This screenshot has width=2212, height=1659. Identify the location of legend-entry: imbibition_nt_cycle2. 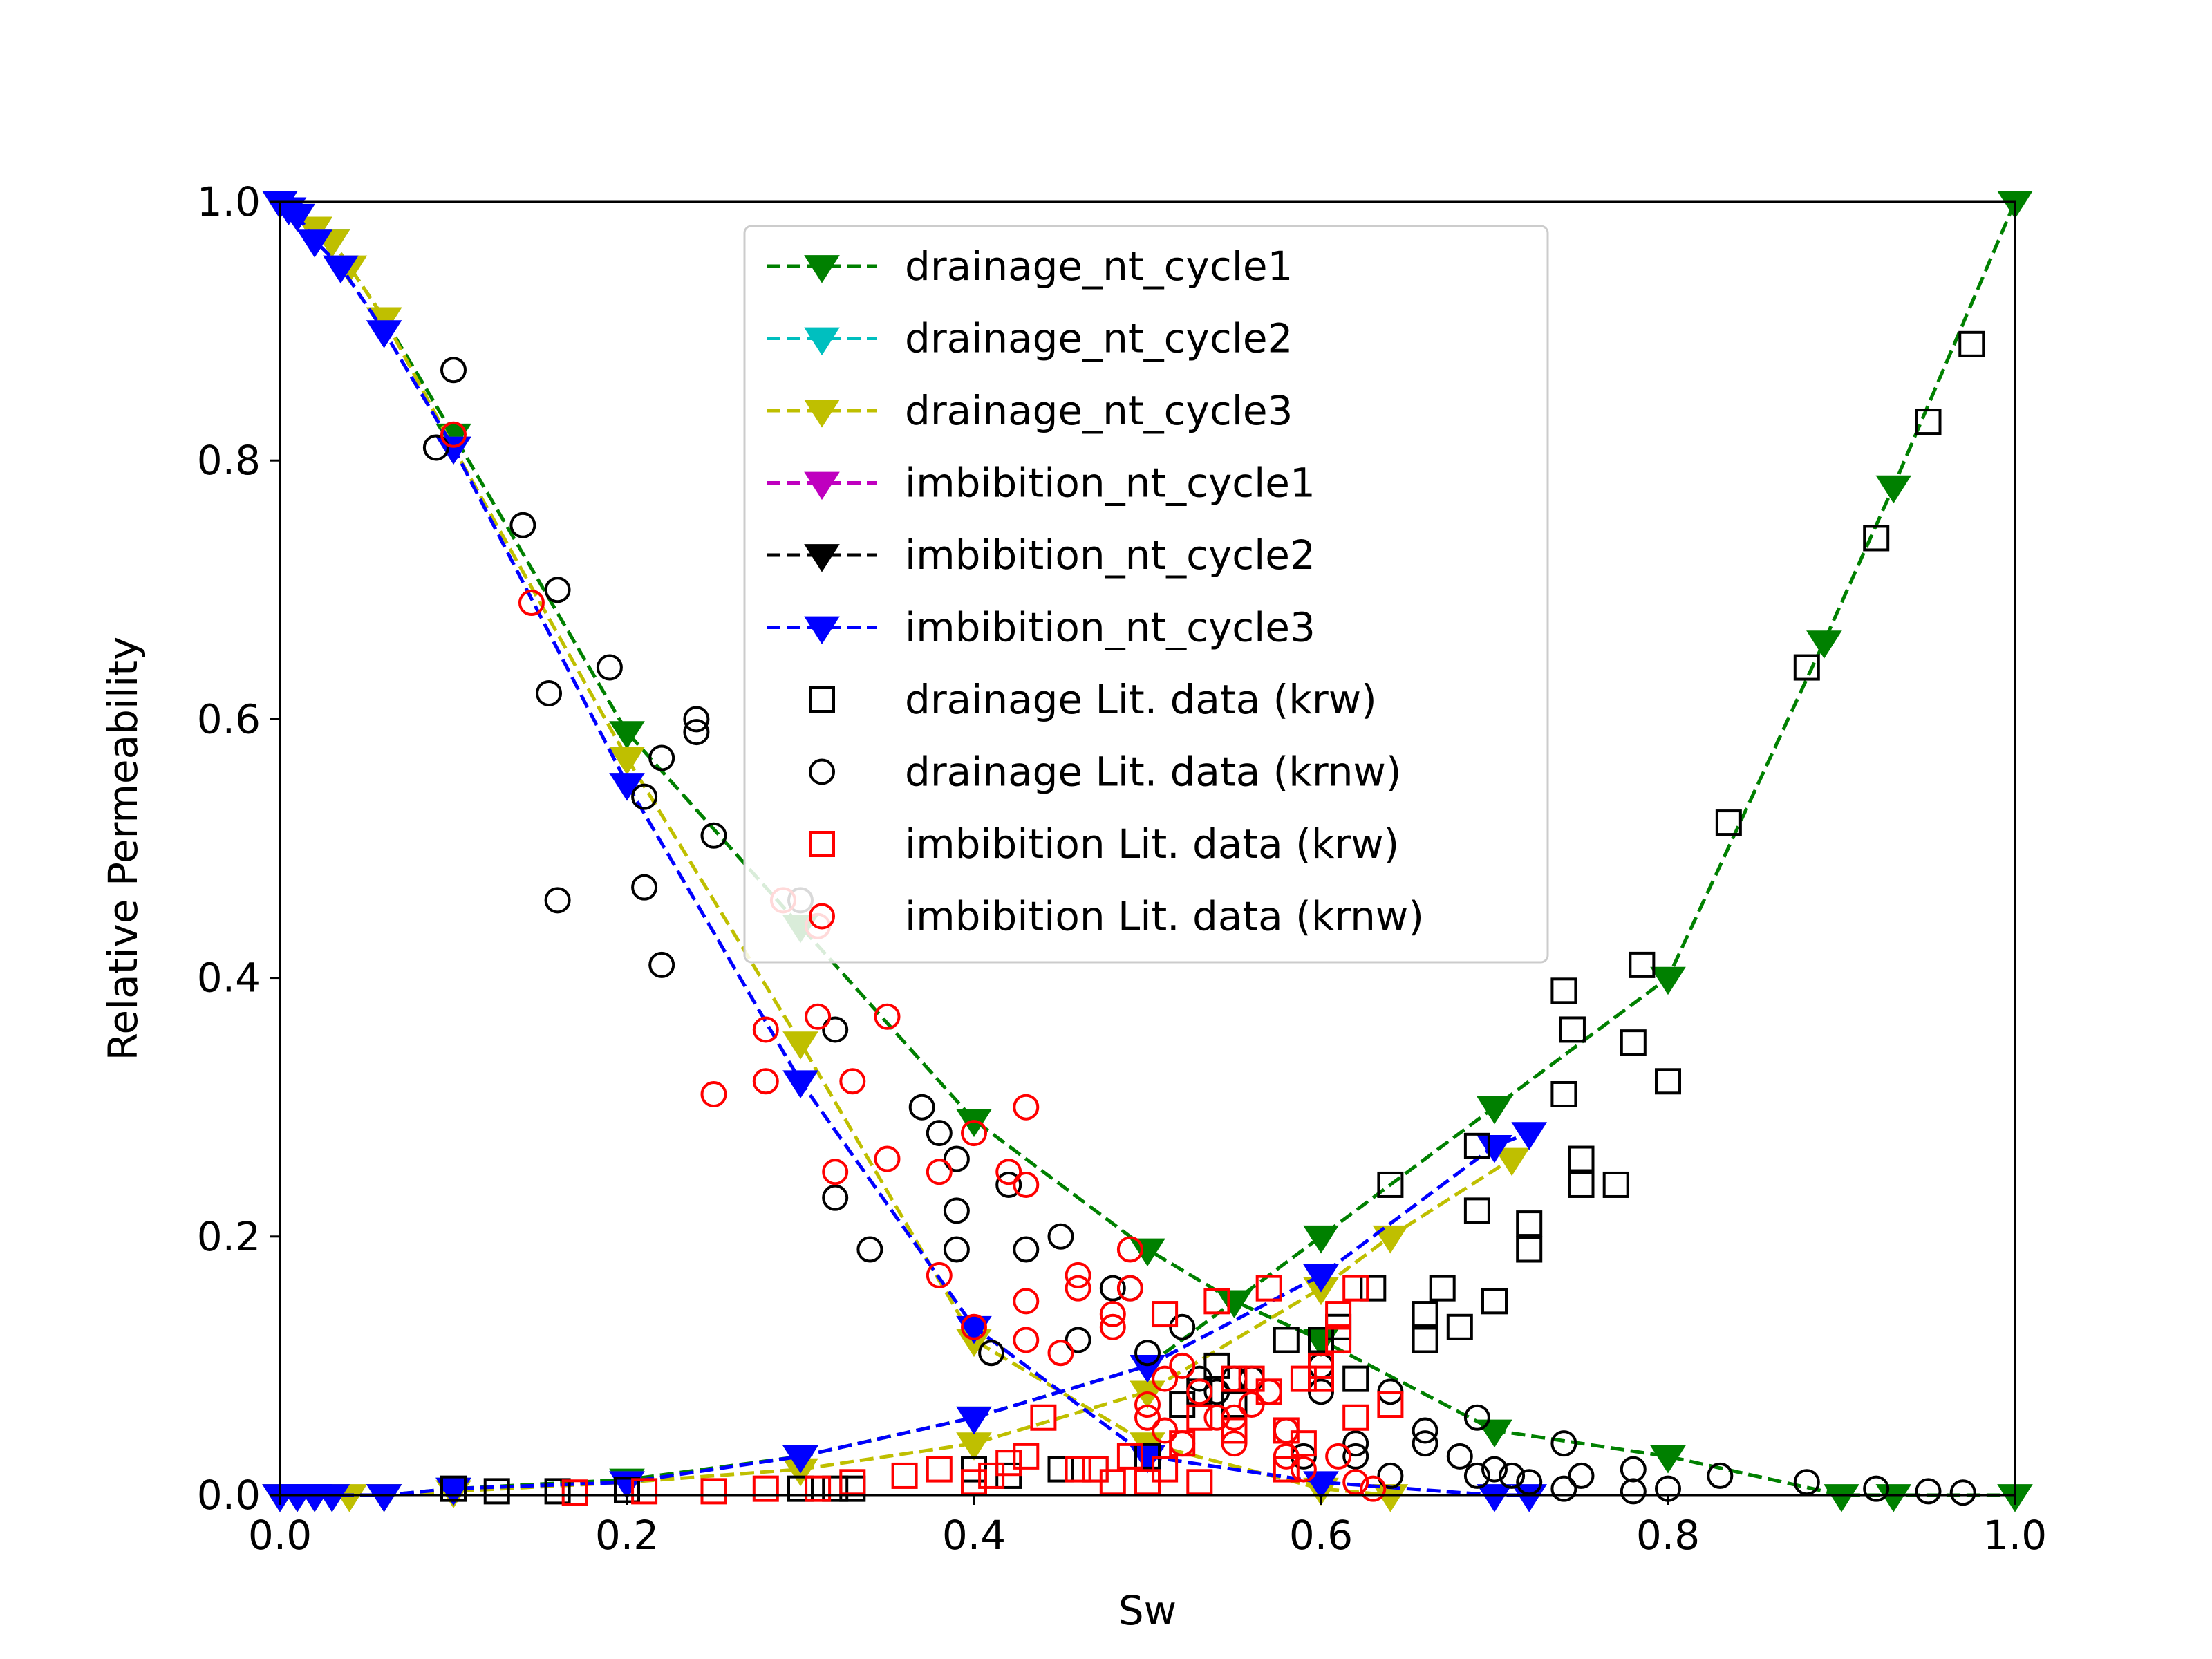
(1041, 555).